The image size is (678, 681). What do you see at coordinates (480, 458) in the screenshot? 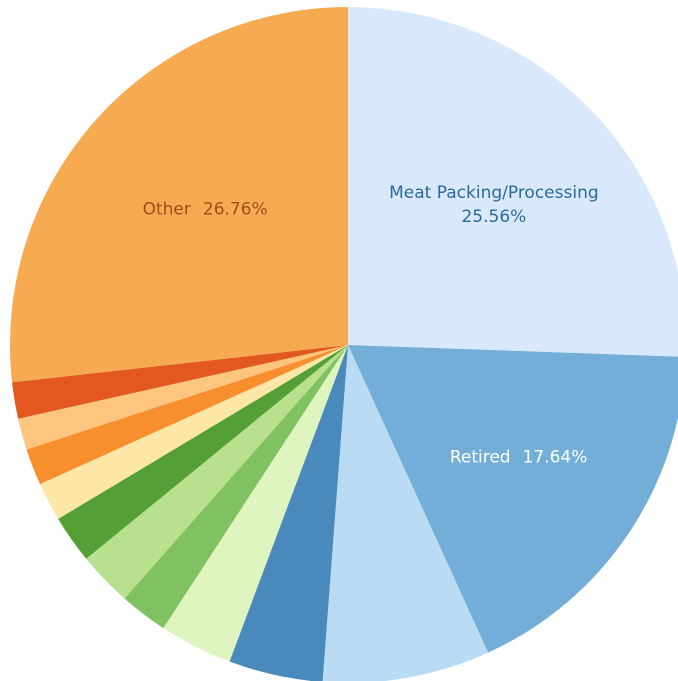
I see `slice-label: Retired` at bounding box center [480, 458].